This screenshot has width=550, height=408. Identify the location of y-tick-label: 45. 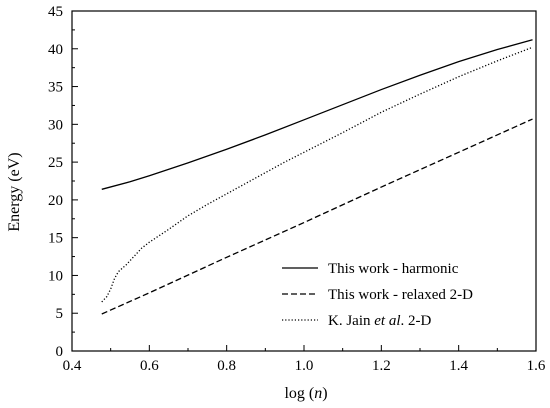
(55, 12).